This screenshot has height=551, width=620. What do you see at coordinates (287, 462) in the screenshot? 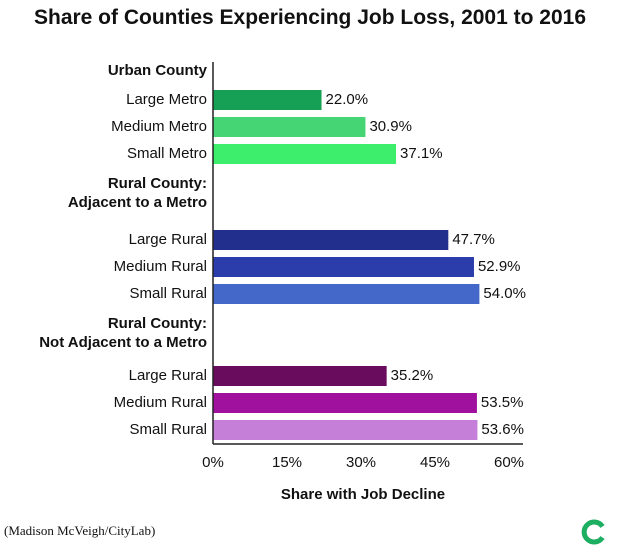
I see `x-tick-label: 15%` at bounding box center [287, 462].